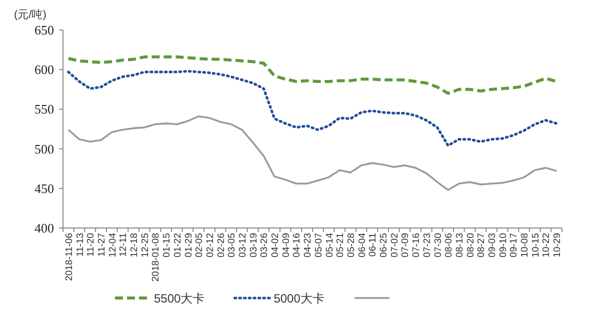  I want to click on x-tick-label: 09-03, so click(492, 245).